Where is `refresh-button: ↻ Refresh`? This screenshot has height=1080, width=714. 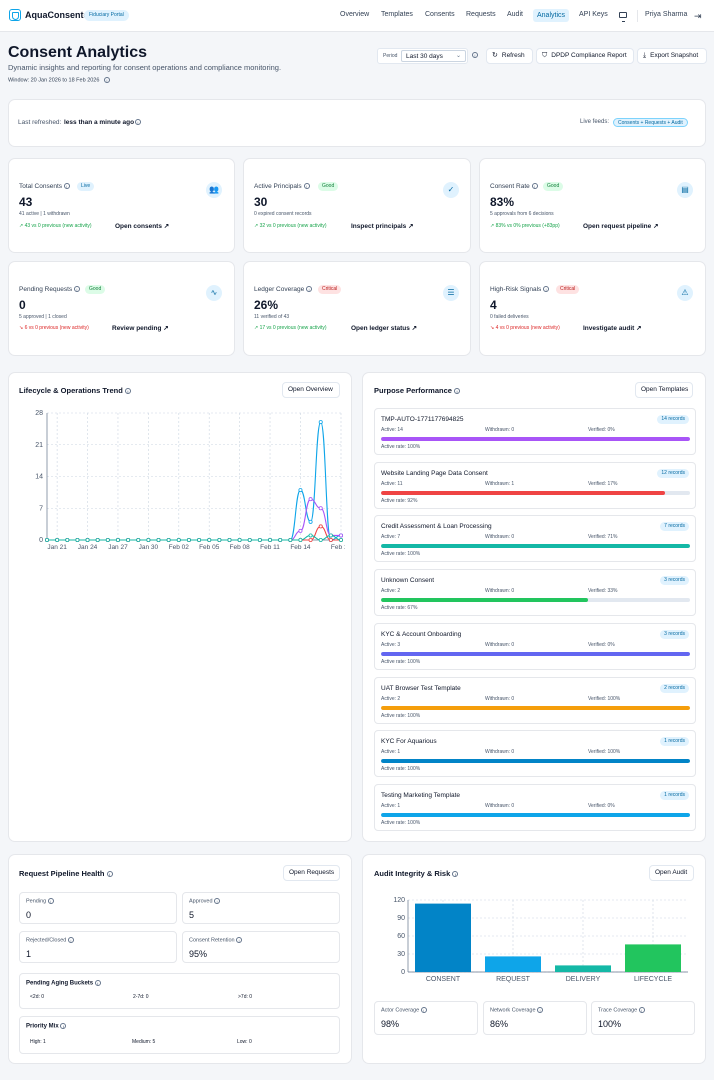 refresh-button: ↻ Refresh is located at coordinates (509, 56).